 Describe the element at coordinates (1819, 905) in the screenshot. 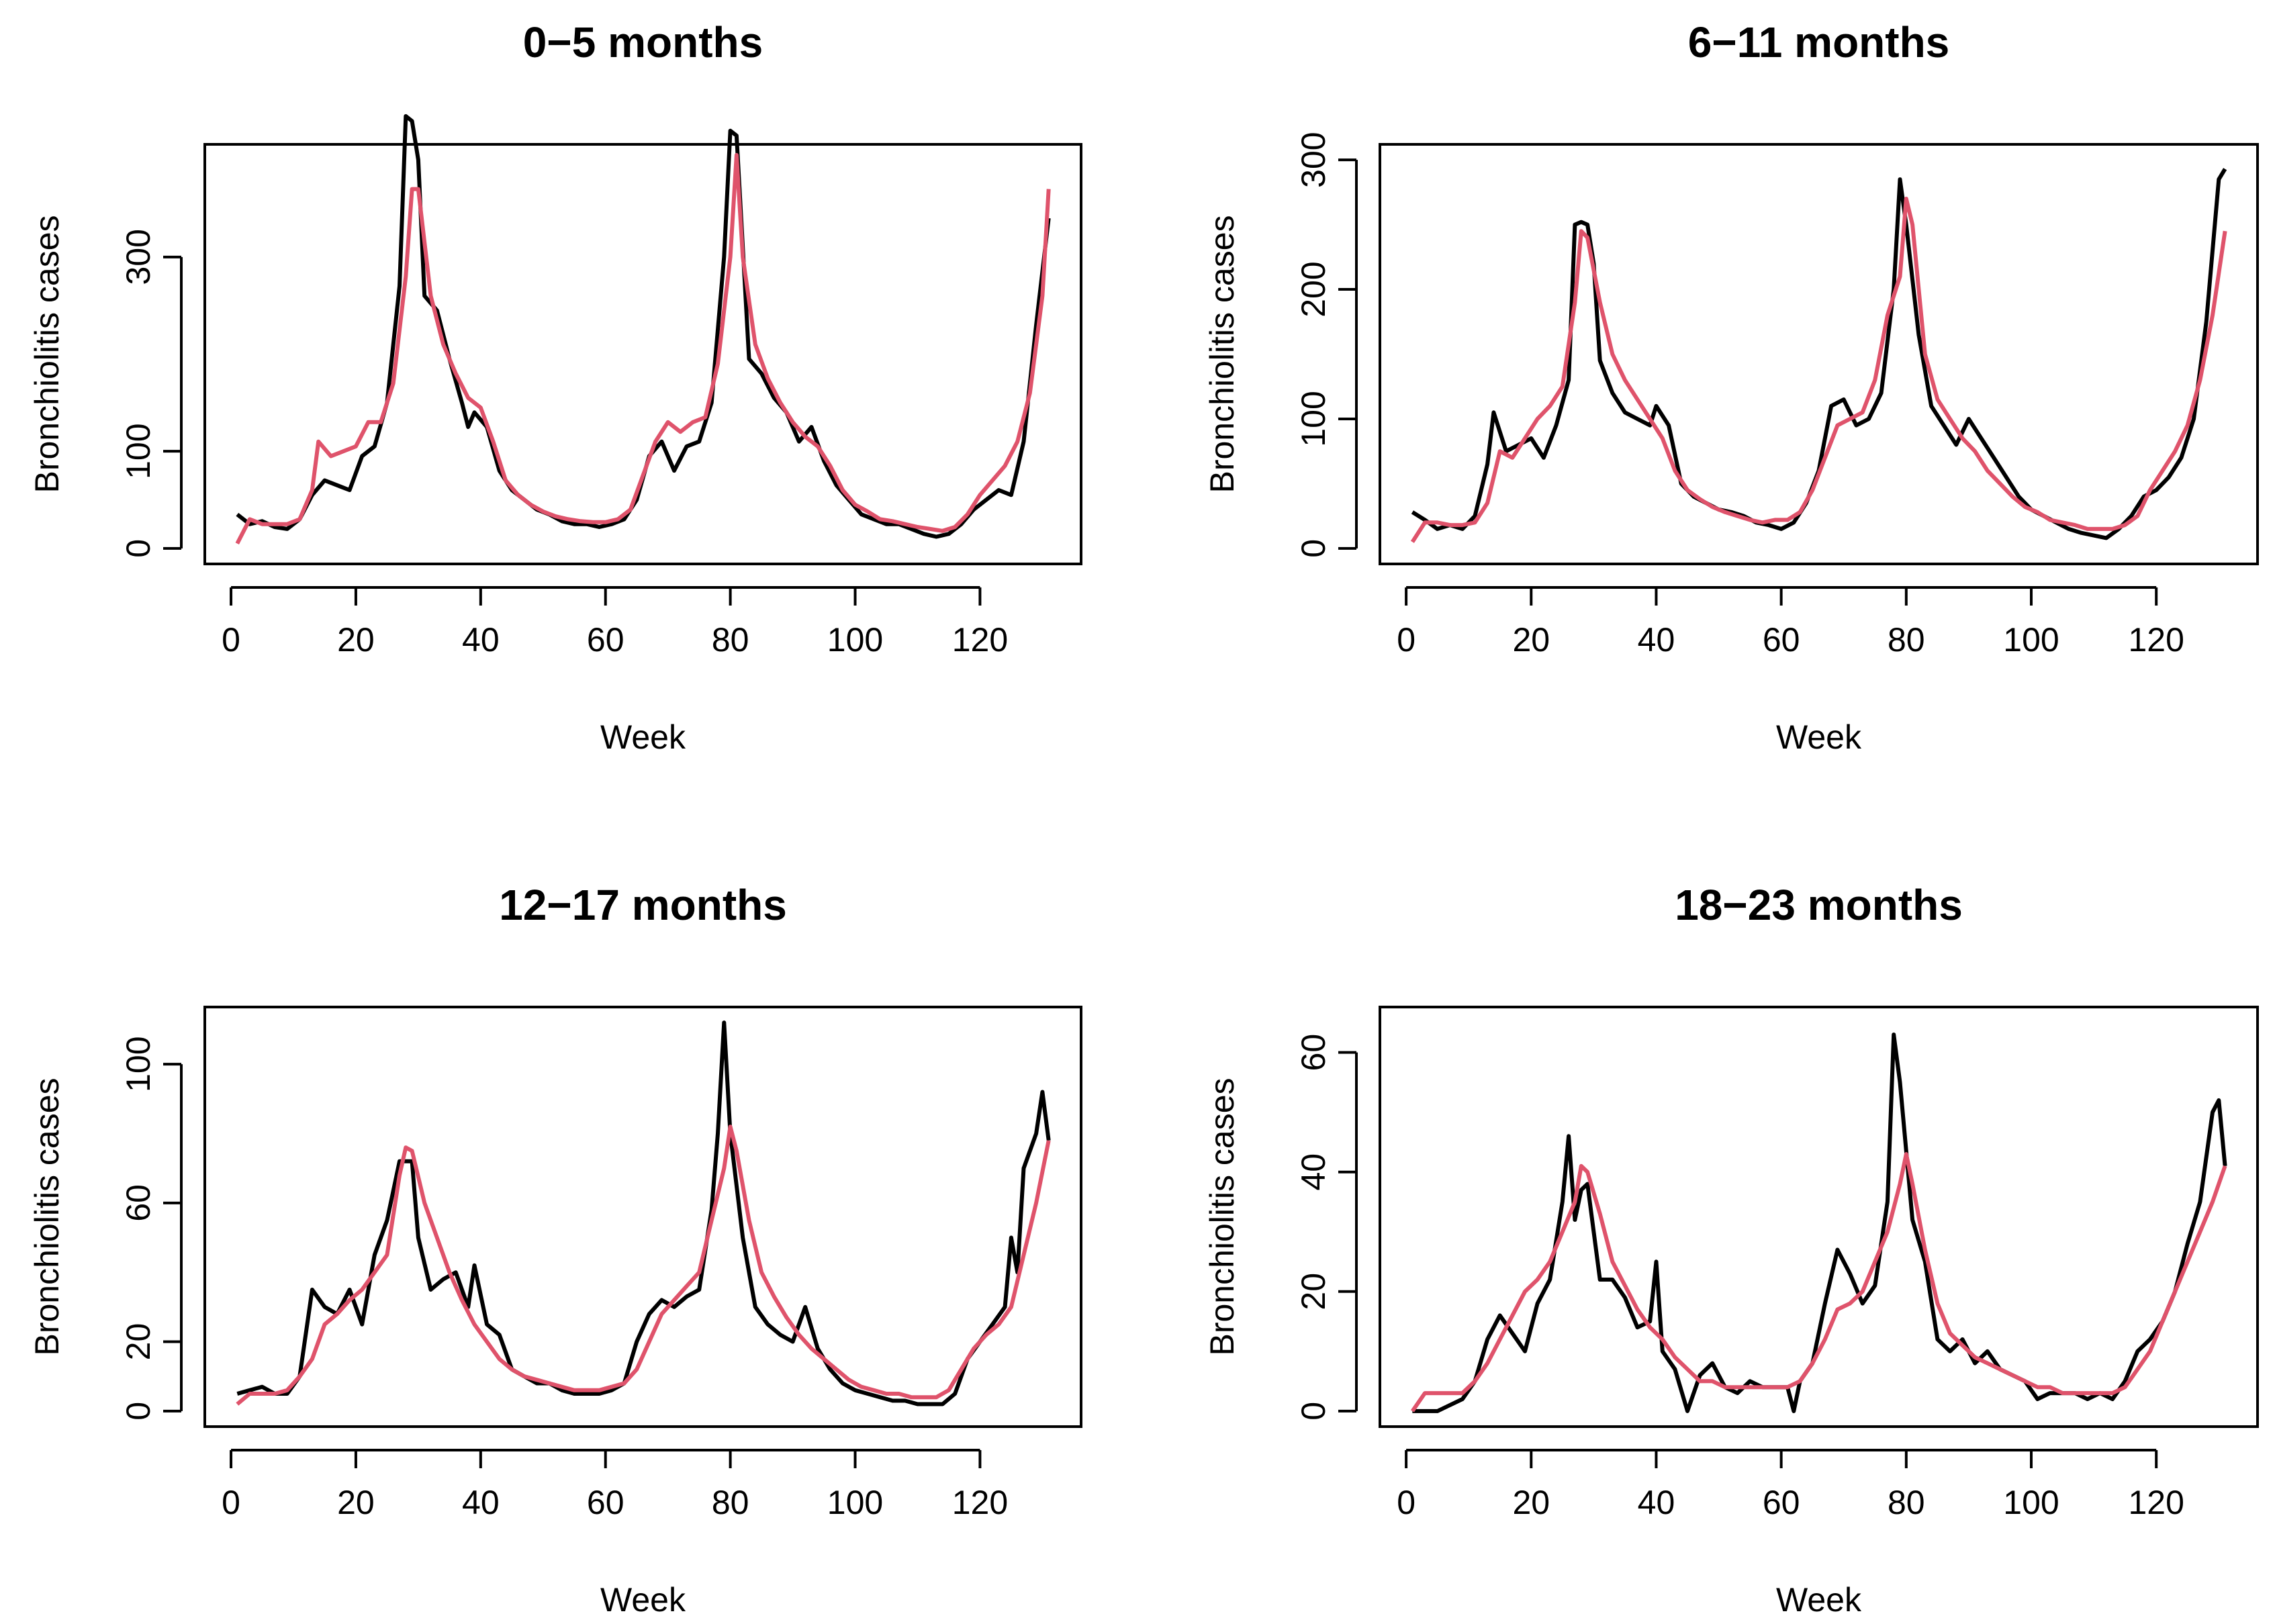

I see `panel-title: 18−23 months` at that location.